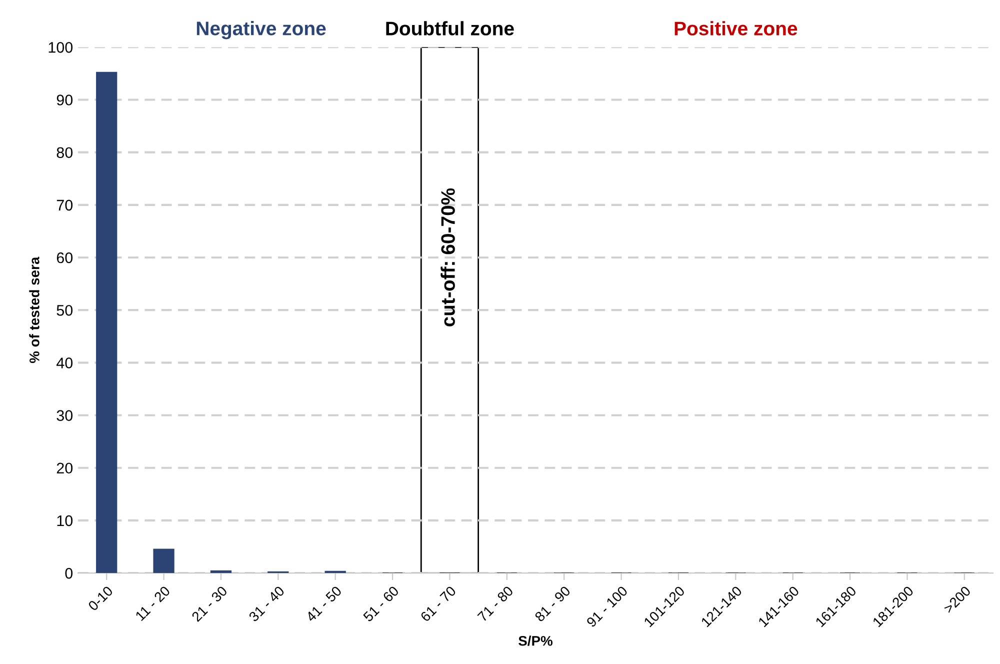  I want to click on y-tick-label: 0, so click(69, 573).